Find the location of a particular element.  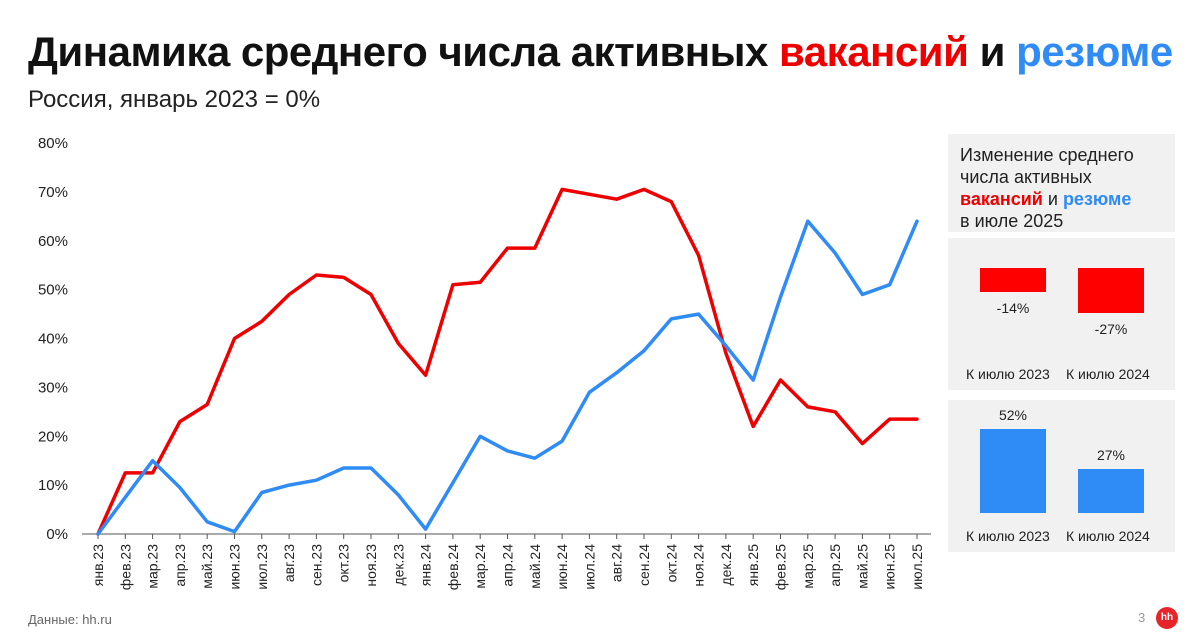

x-tick-label: май.25 is located at coordinates (862, 566).